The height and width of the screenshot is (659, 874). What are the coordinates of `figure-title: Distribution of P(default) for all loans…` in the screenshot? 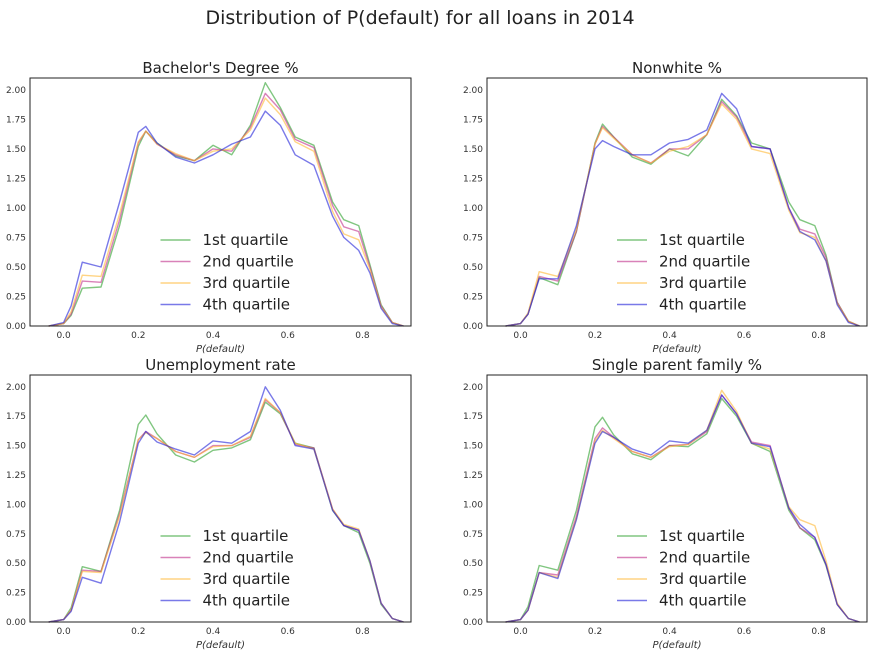 It's located at (419, 18).